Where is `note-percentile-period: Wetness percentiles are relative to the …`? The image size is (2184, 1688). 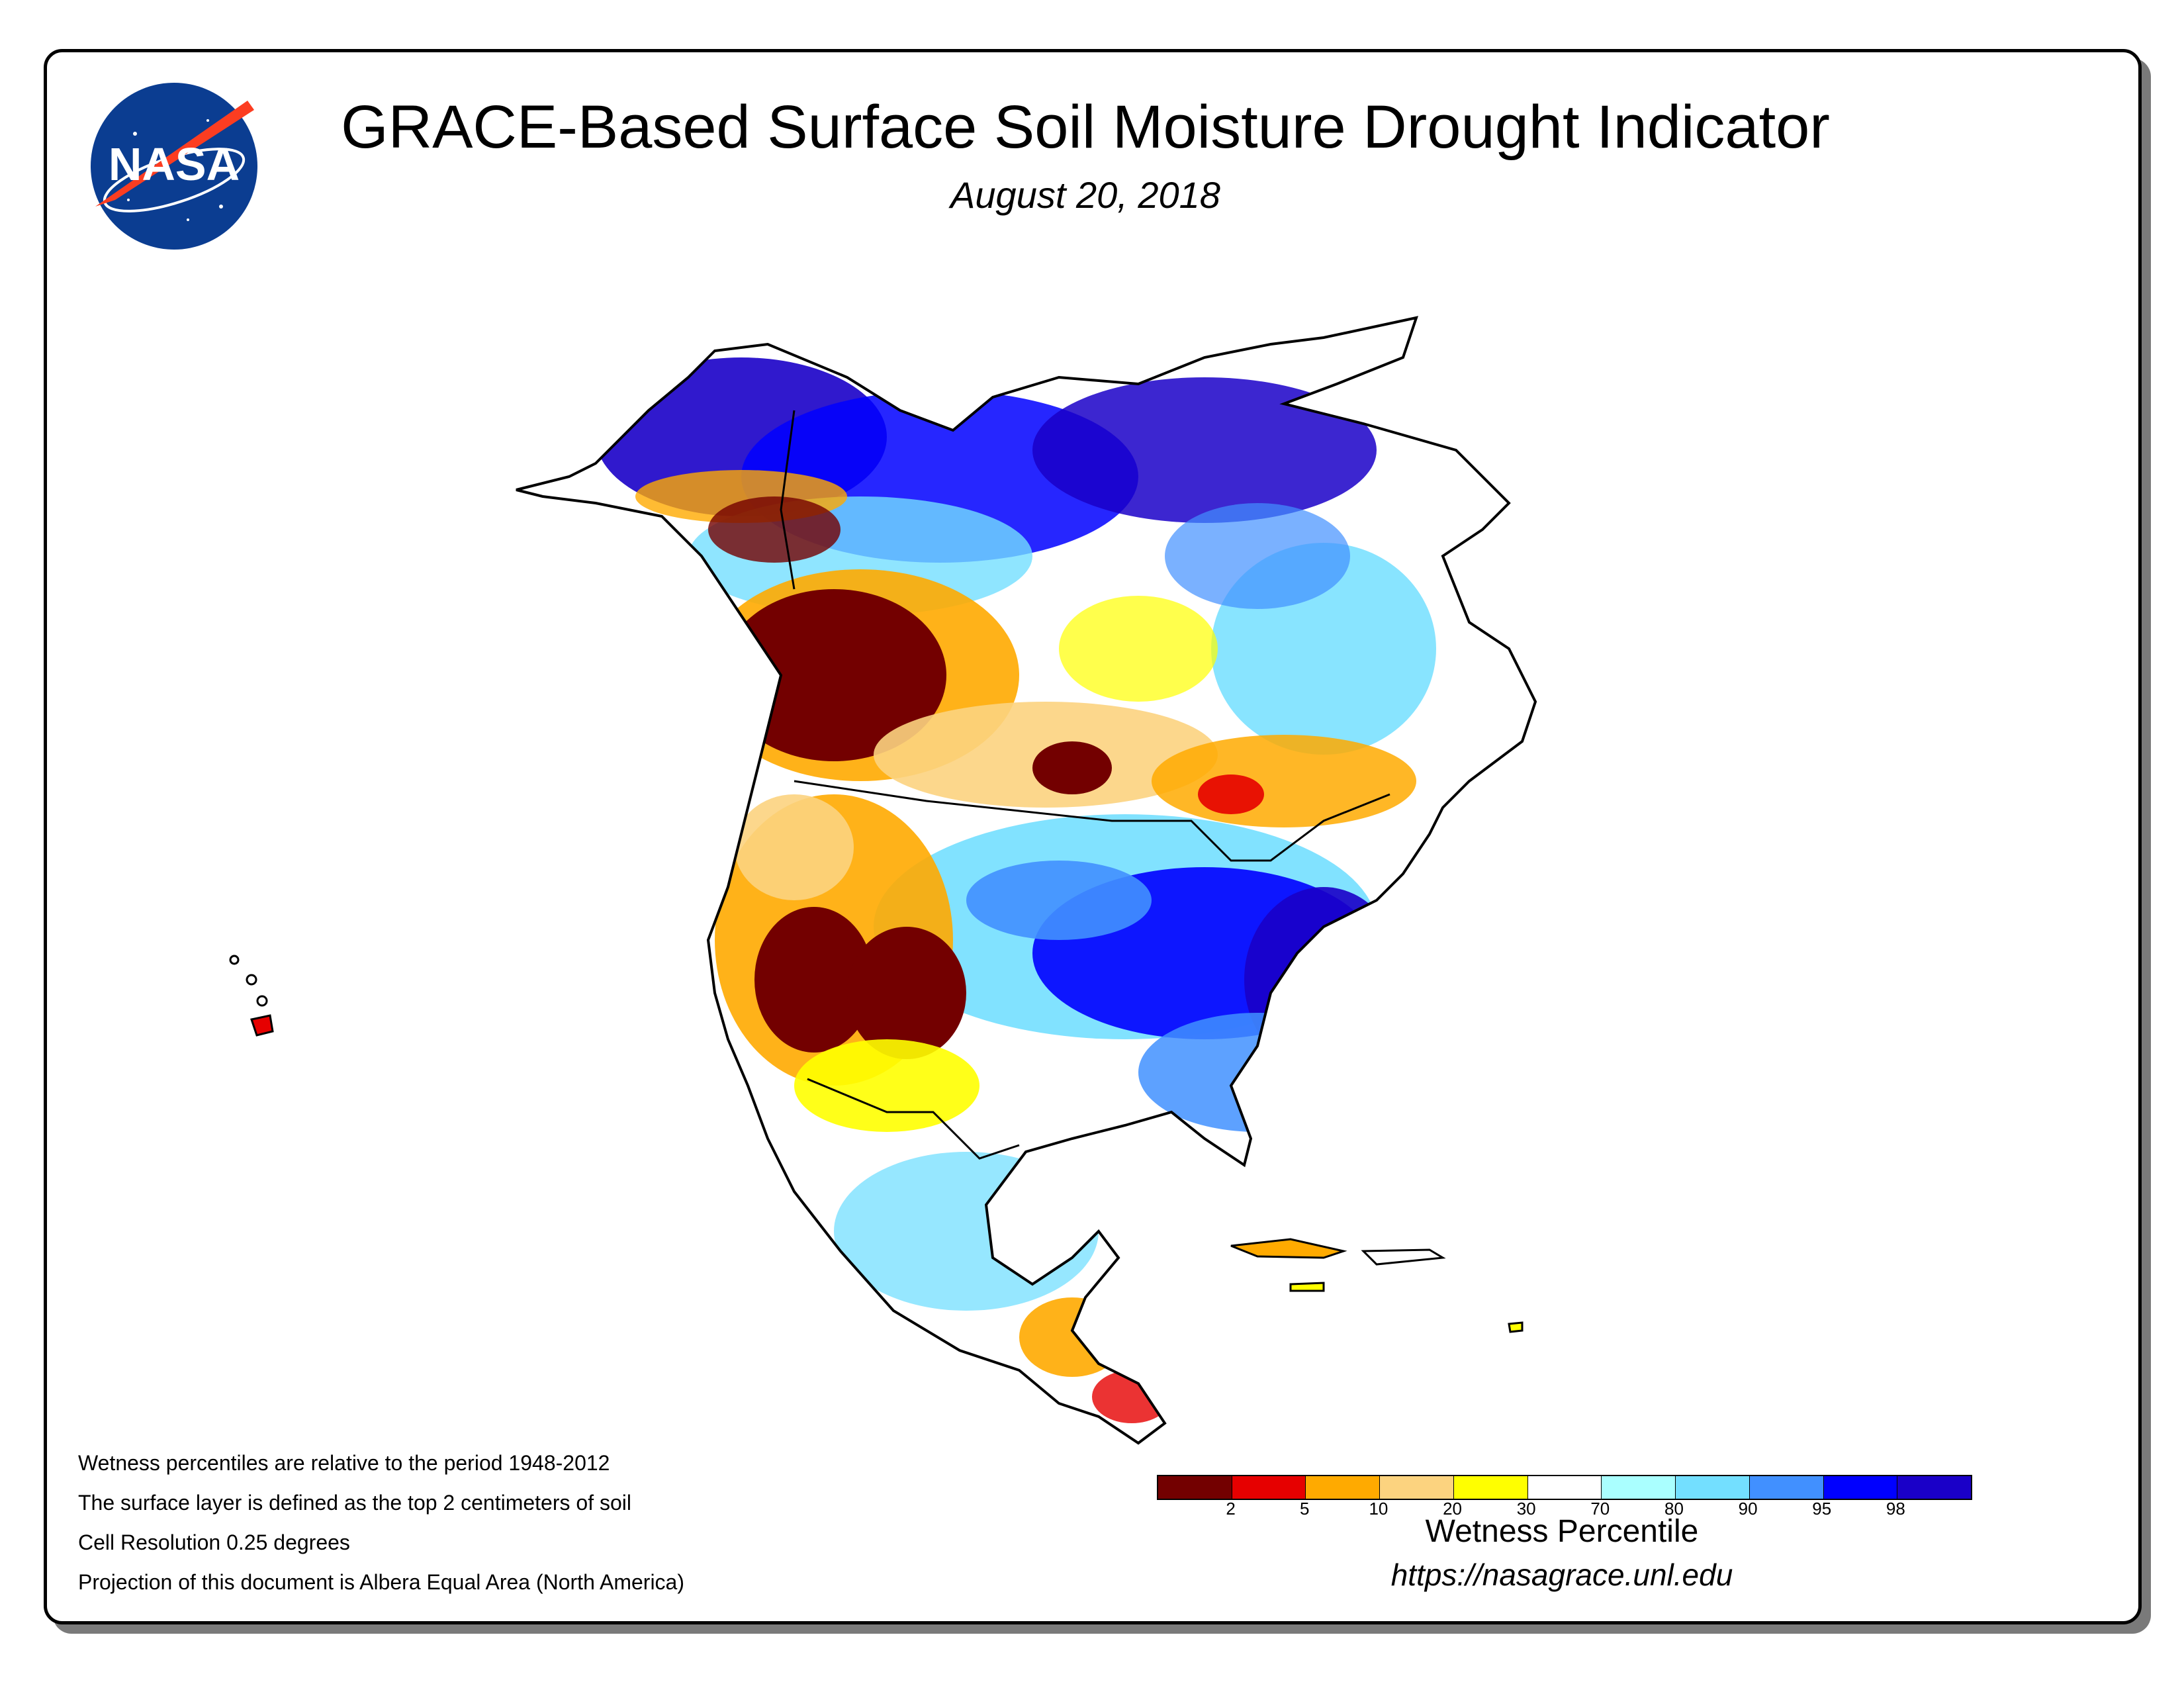
note-percentile-period: Wetness percentiles are relative to the … is located at coordinates (344, 1463).